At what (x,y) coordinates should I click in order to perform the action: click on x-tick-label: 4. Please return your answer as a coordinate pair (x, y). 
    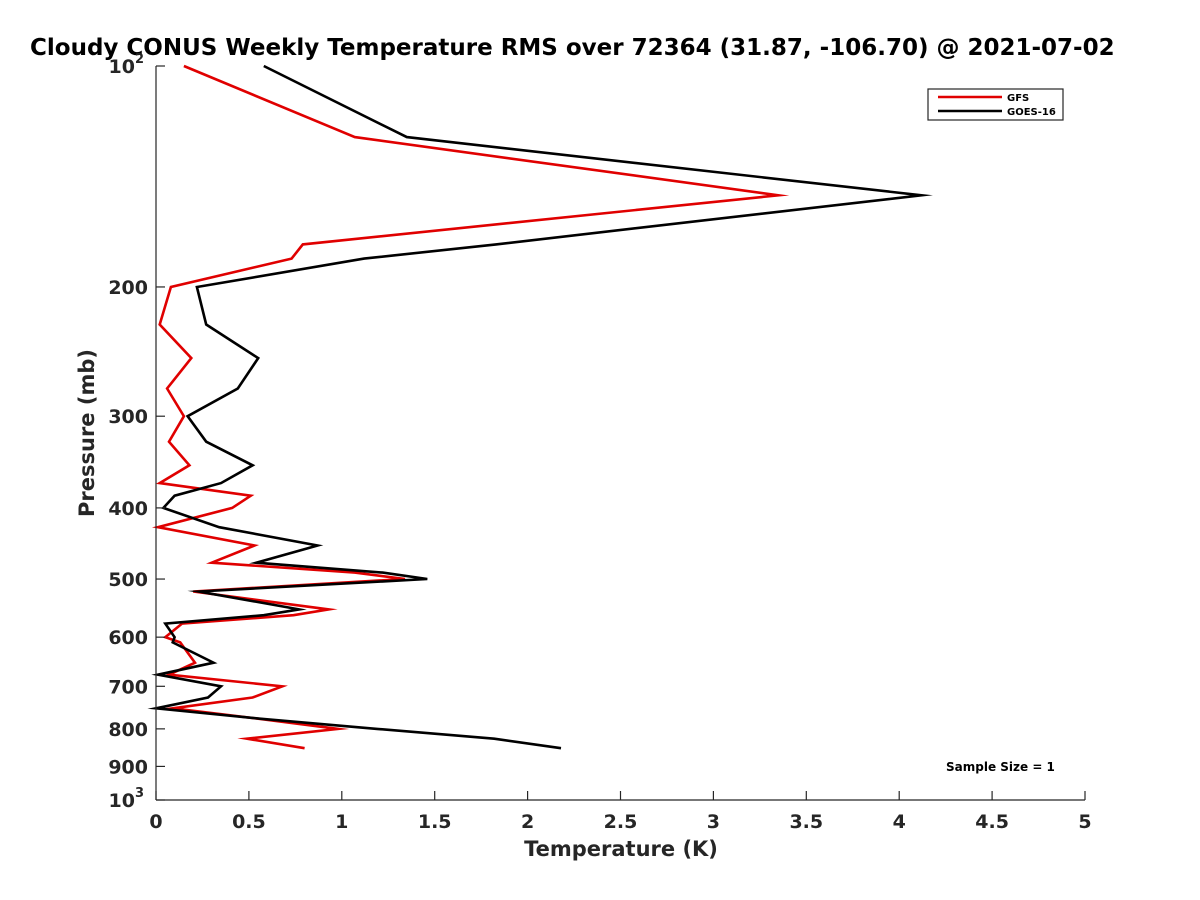
    Looking at the image, I should click on (899, 822).